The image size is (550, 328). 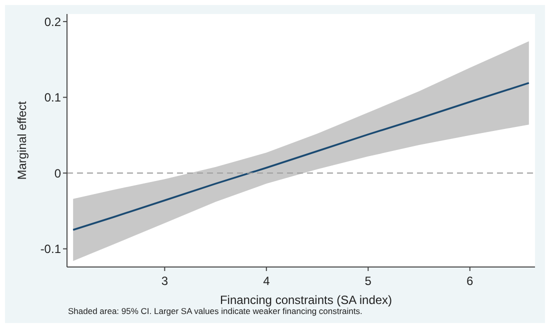 What do you see at coordinates (266, 281) in the screenshot?
I see `x-tick-label: 4` at bounding box center [266, 281].